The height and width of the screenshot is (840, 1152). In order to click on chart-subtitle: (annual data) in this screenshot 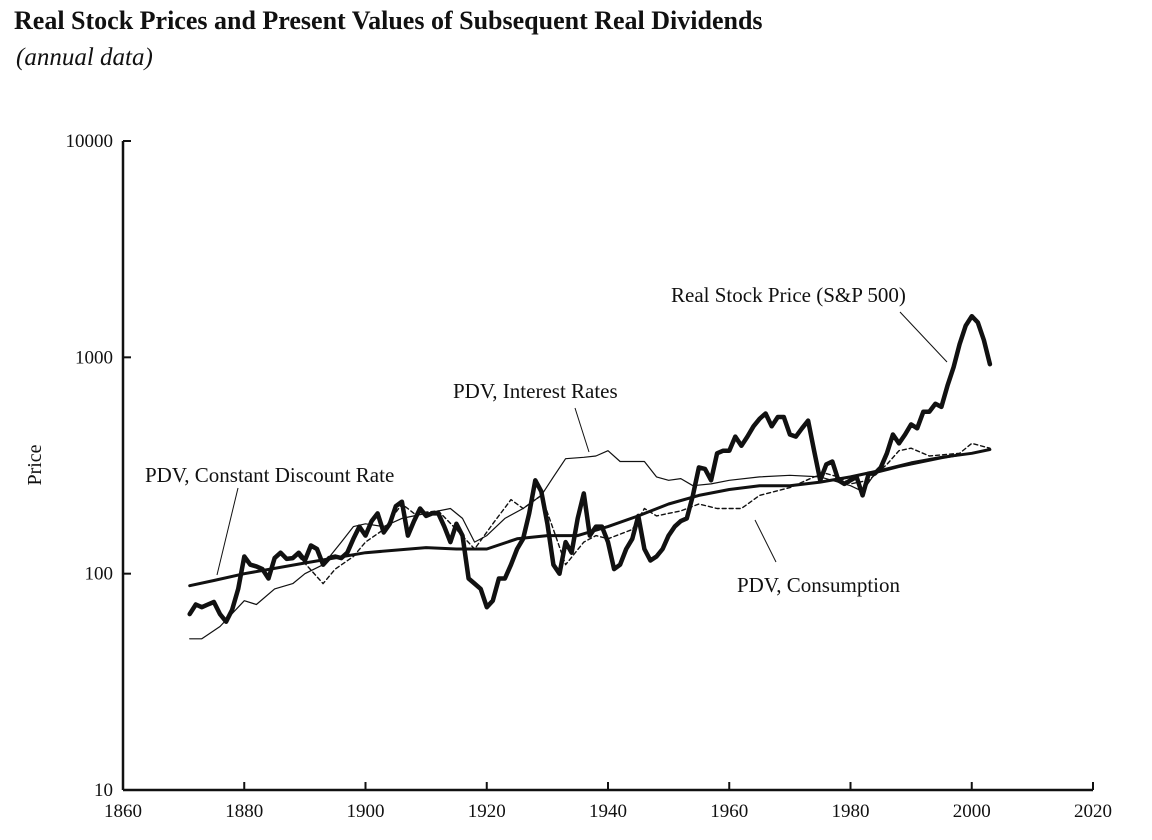, I will do `click(84, 57)`.